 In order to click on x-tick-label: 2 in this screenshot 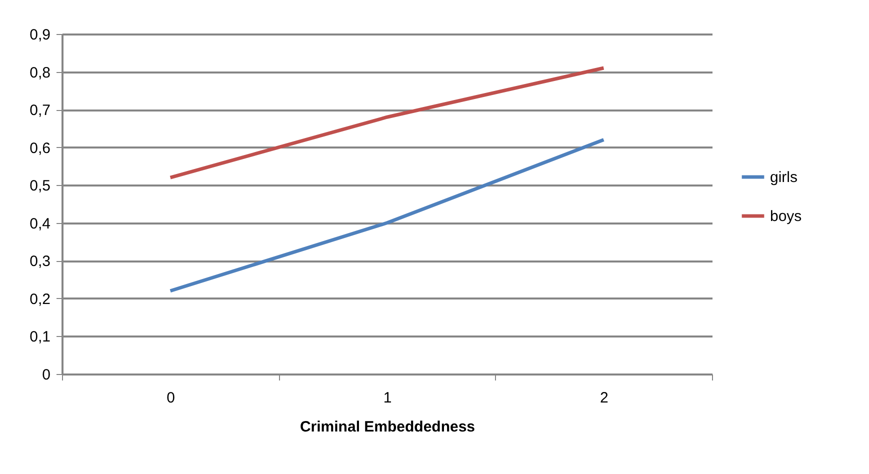, I will do `click(604, 398)`.